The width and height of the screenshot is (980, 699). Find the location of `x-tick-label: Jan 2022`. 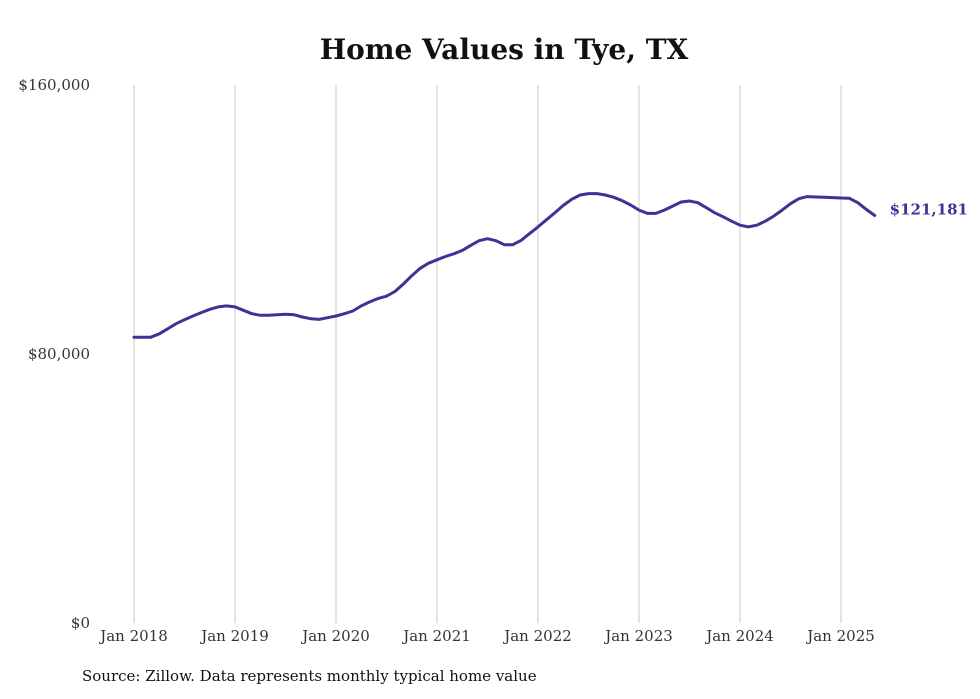

x-tick-label: Jan 2022 is located at coordinates (537, 636).